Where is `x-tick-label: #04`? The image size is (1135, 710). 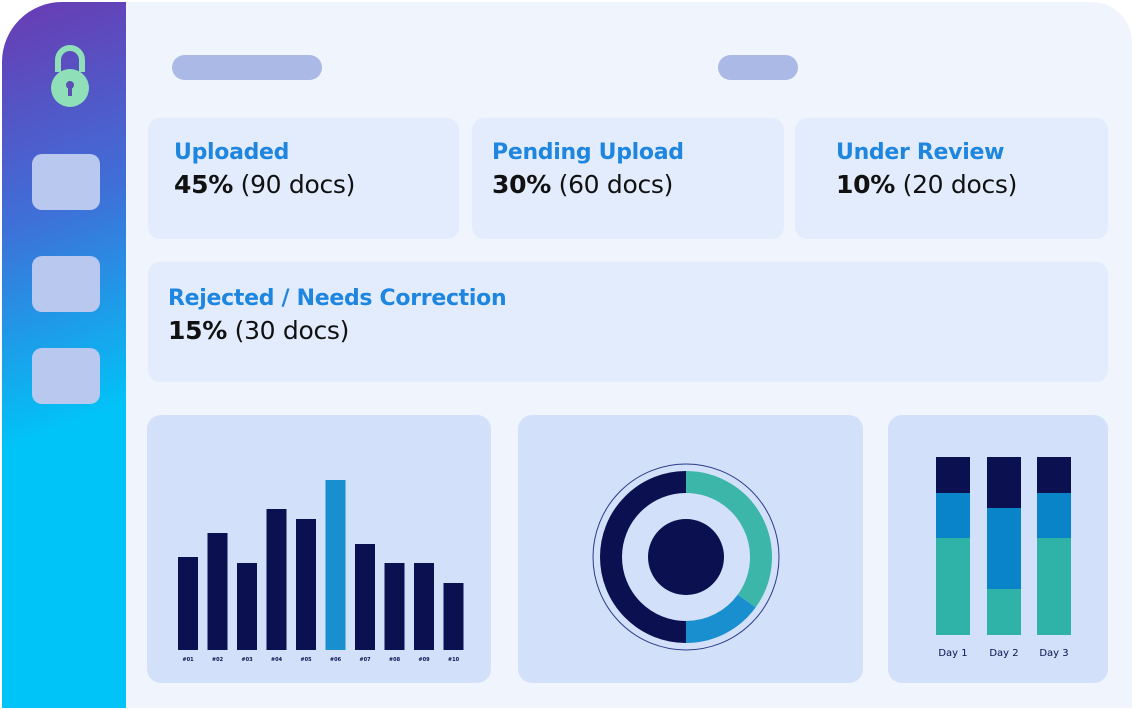
x-tick-label: #04 is located at coordinates (277, 660).